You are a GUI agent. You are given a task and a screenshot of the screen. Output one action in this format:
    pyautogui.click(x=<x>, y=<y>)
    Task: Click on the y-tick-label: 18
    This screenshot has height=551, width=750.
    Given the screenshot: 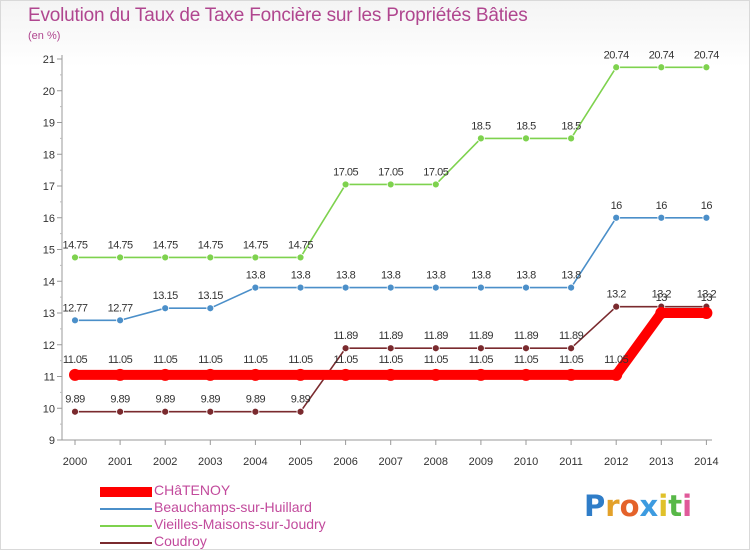 What is the action you would take?
    pyautogui.click(x=49, y=155)
    